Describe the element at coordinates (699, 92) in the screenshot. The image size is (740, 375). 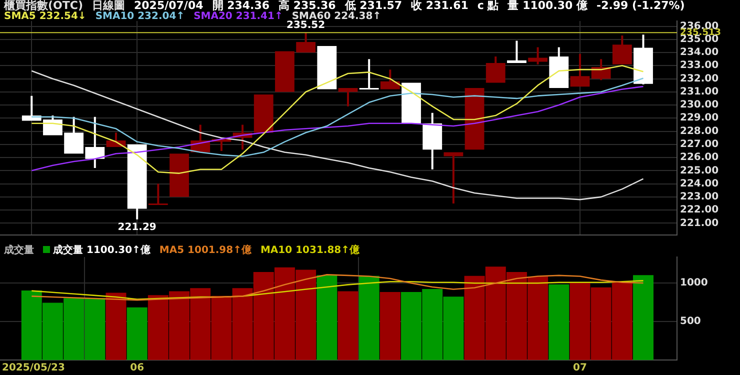
I see `y-tick-label: 231.00` at that location.